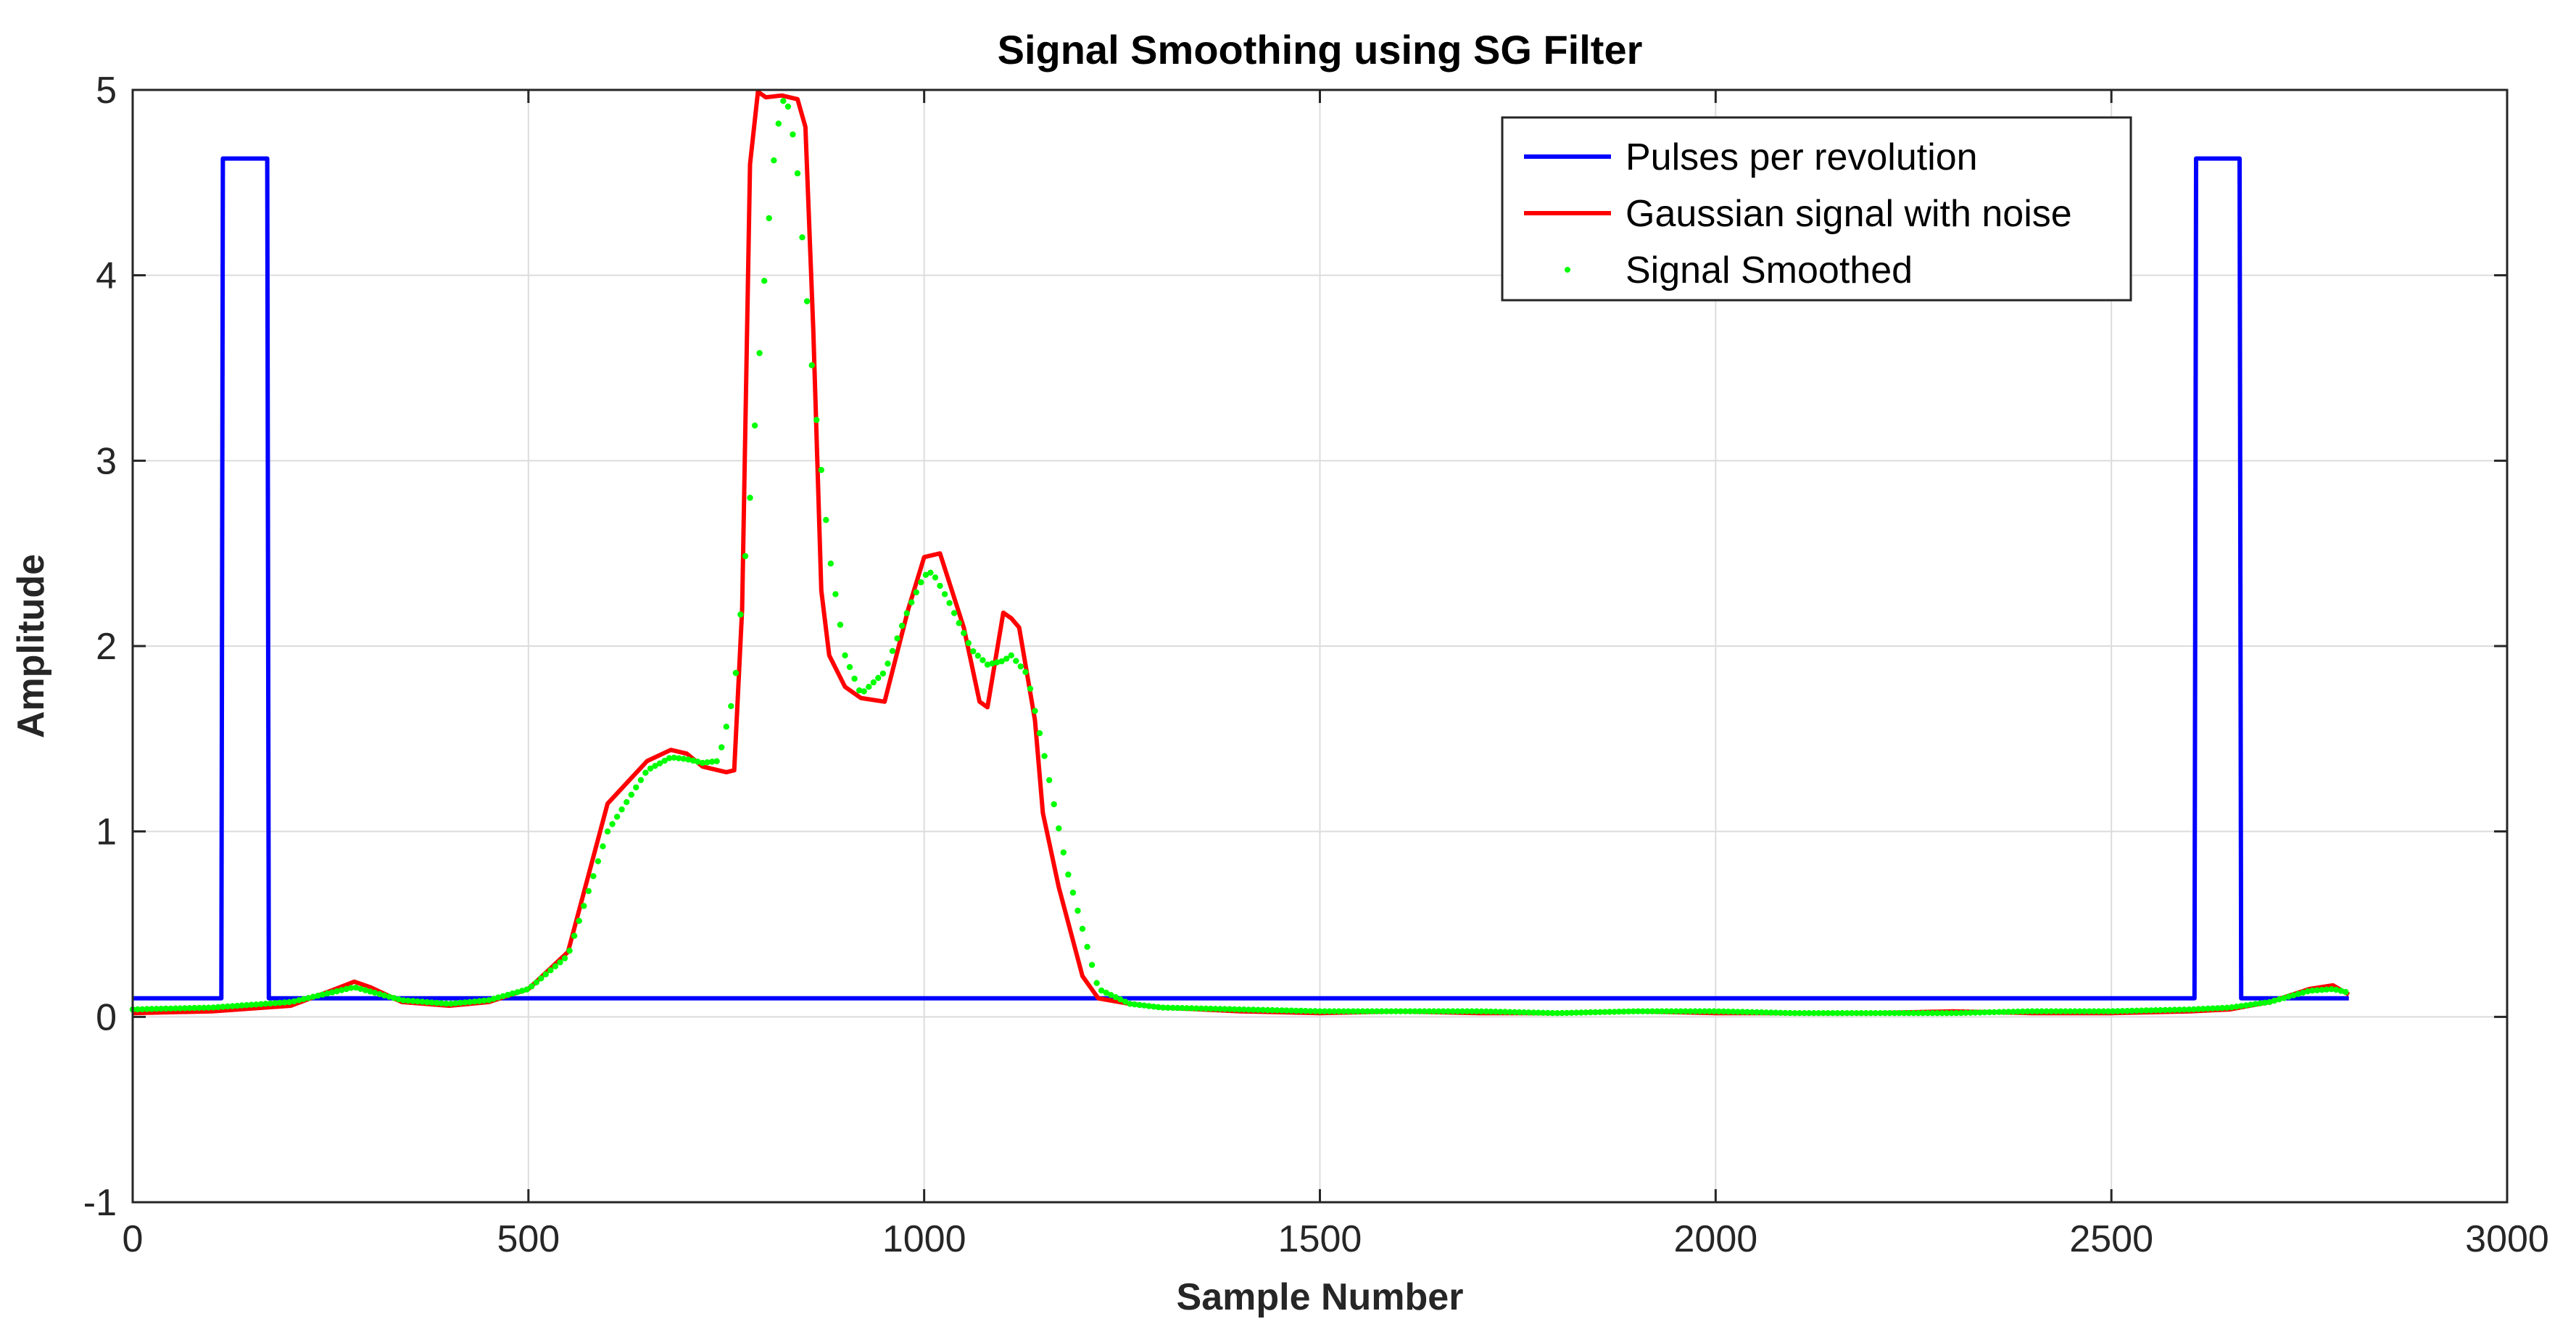 The height and width of the screenshot is (1340, 2576). I want to click on y-tick-label: 2, so click(107, 647).